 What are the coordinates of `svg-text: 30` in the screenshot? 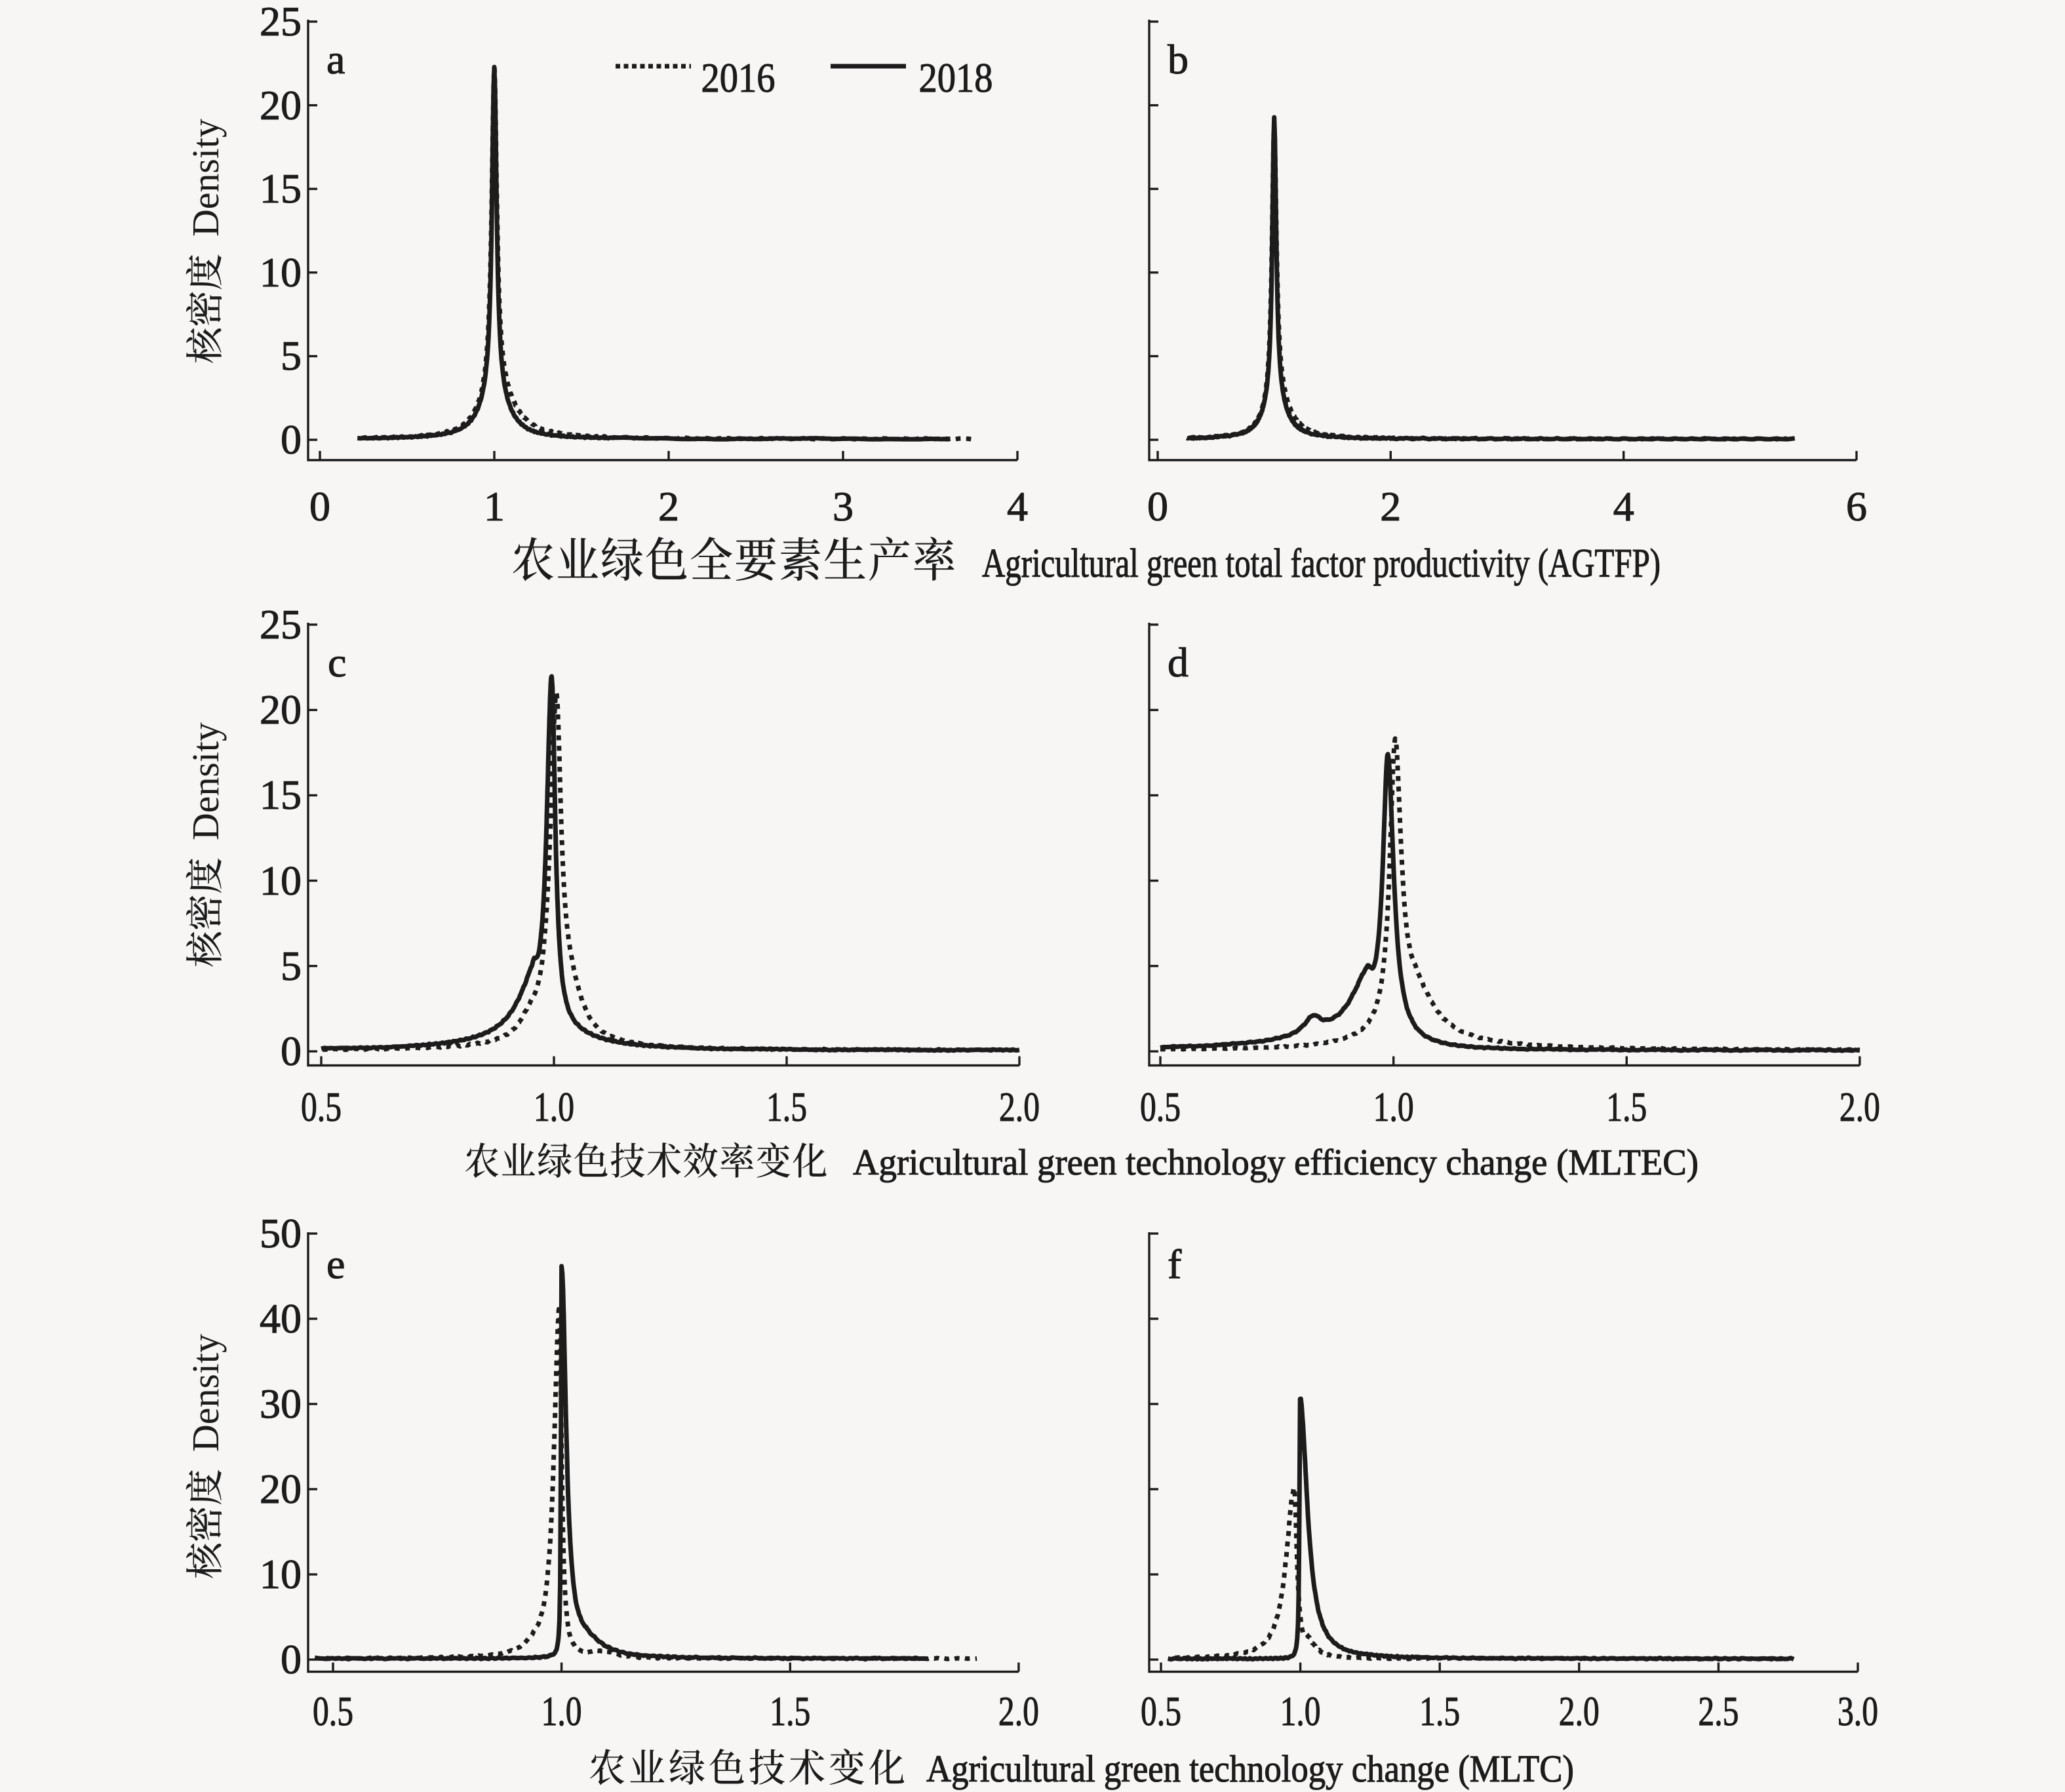 It's located at (281, 1403).